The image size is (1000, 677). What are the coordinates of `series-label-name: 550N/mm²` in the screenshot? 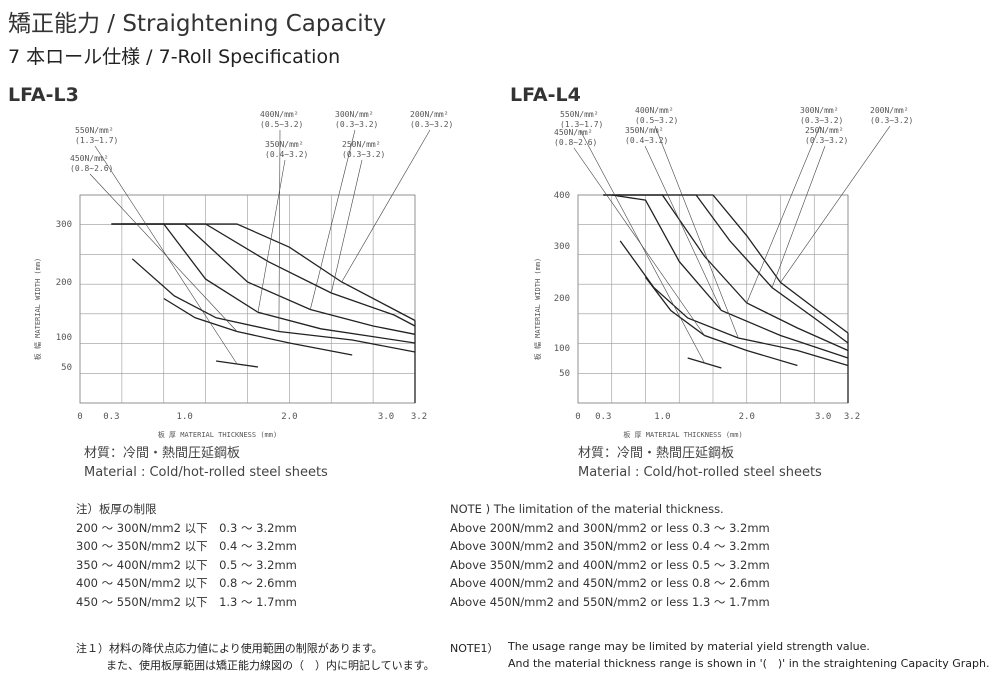 It's located at (579, 114).